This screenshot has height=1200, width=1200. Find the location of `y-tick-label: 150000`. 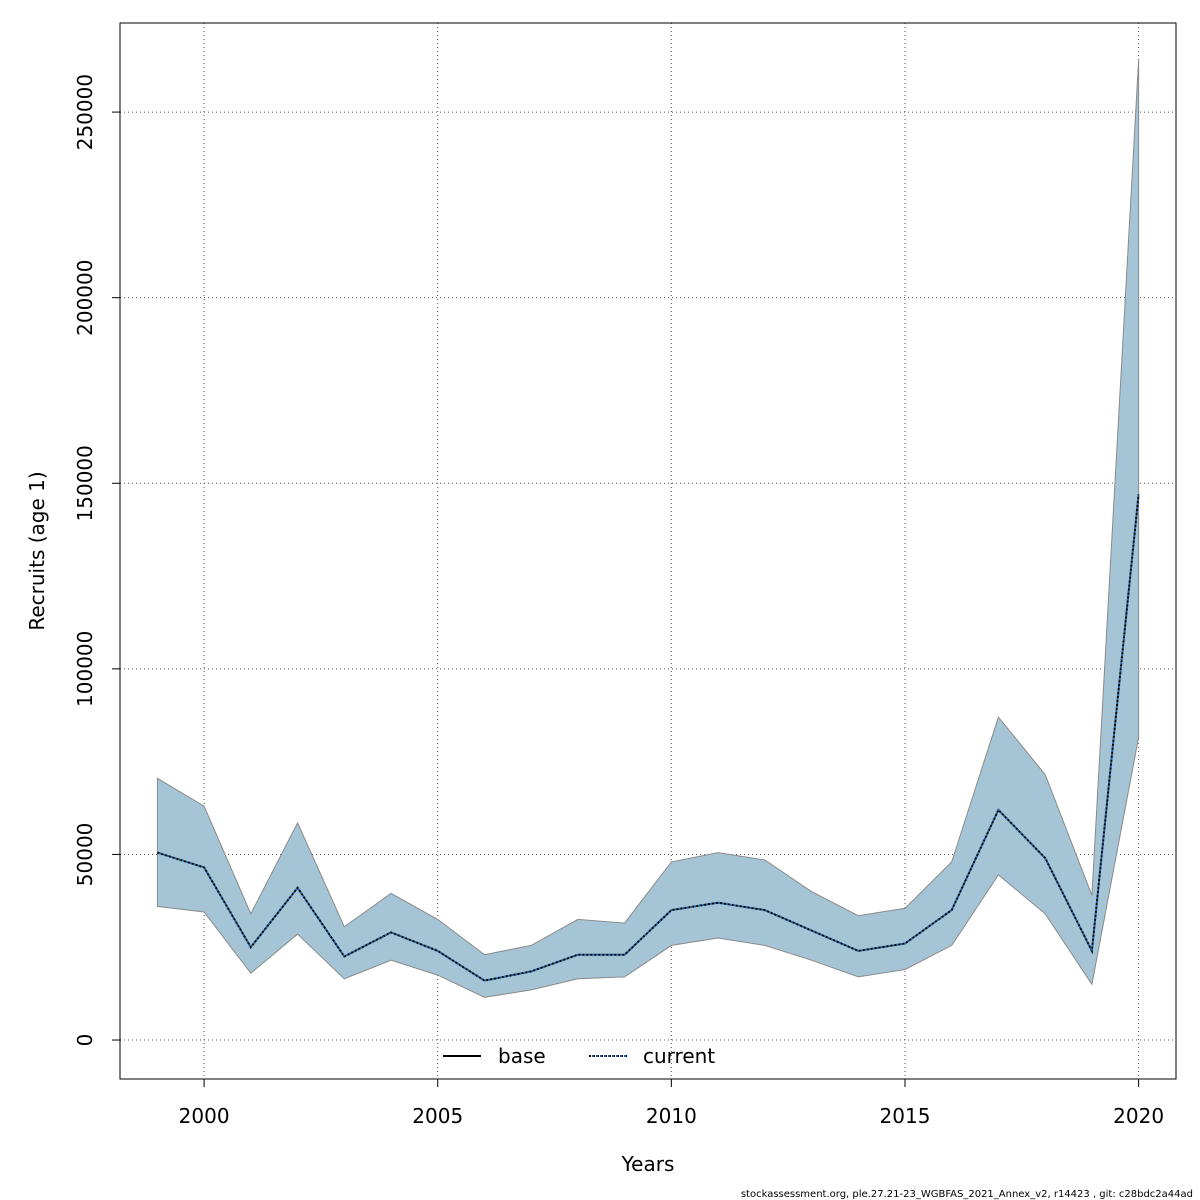

y-tick-label: 150000 is located at coordinates (85, 483).